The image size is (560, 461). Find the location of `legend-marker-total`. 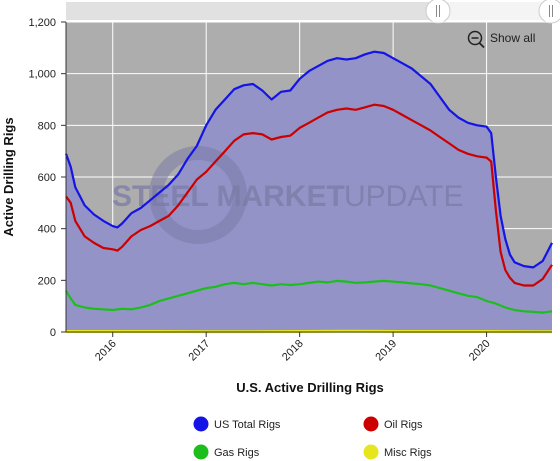

legend-marker-total is located at coordinates (201, 424).